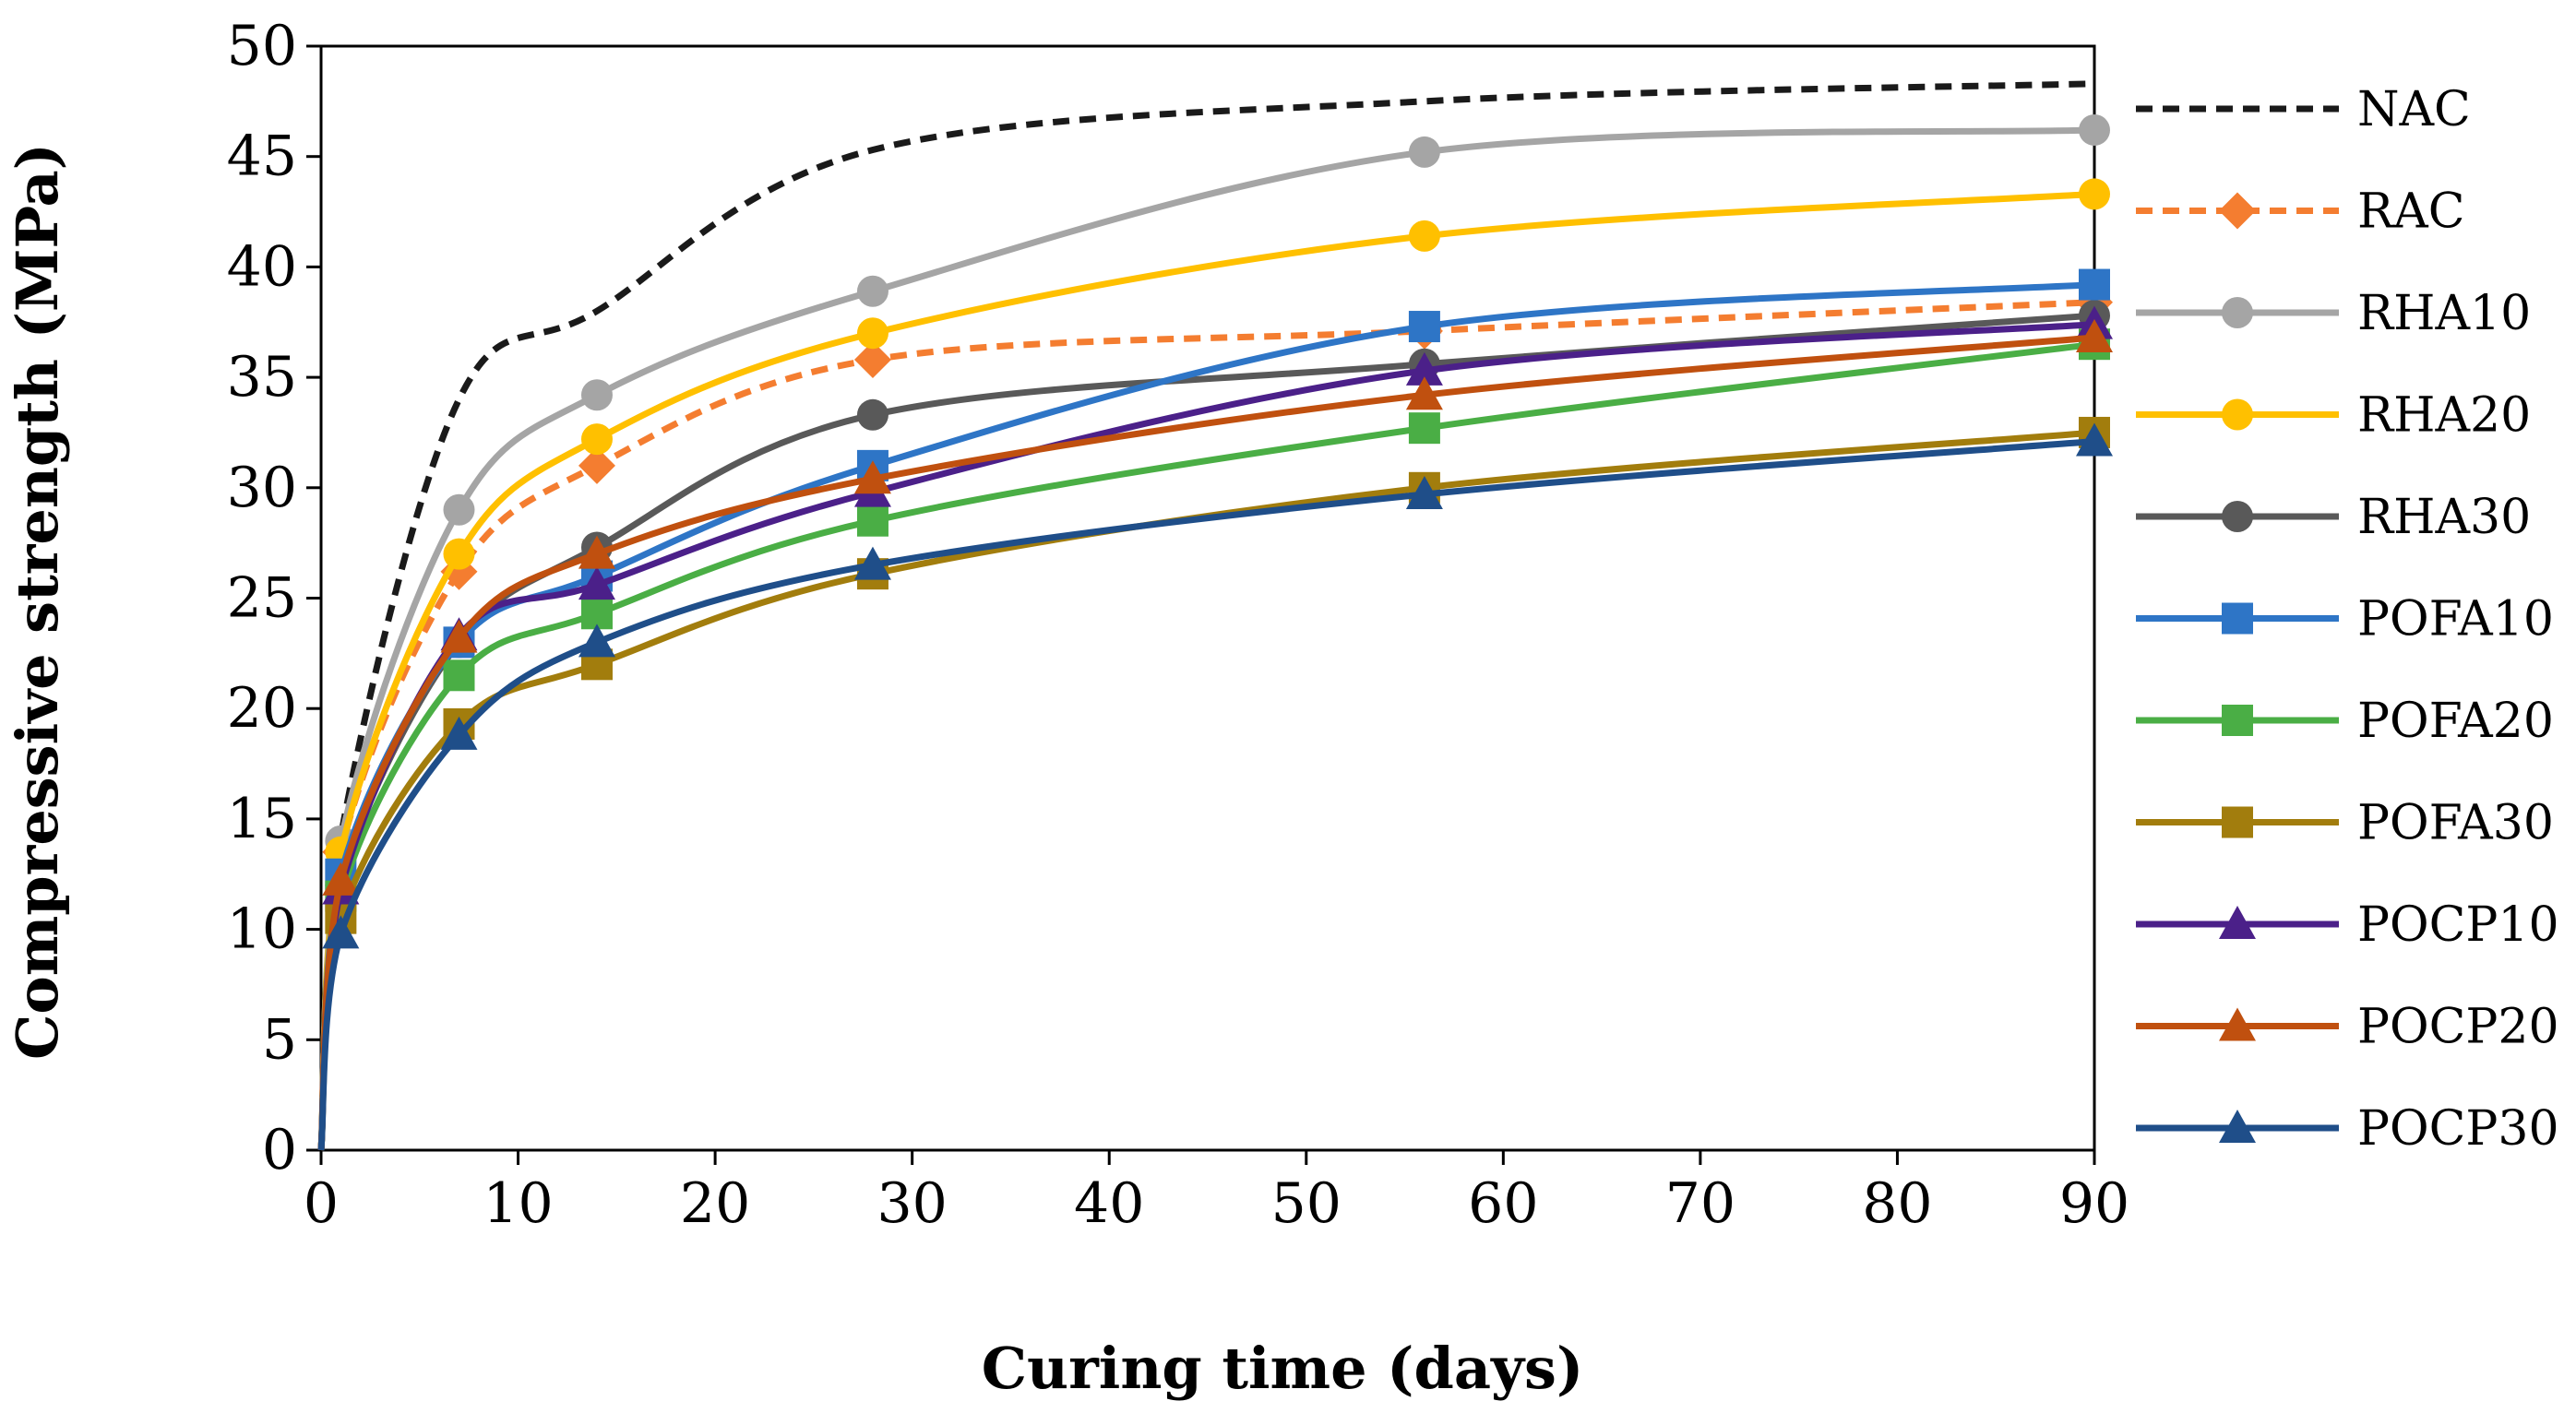 The width and height of the screenshot is (2576, 1425). Describe the element at coordinates (2304, 110) in the screenshot. I see `legend-item-nac: NAC` at that location.